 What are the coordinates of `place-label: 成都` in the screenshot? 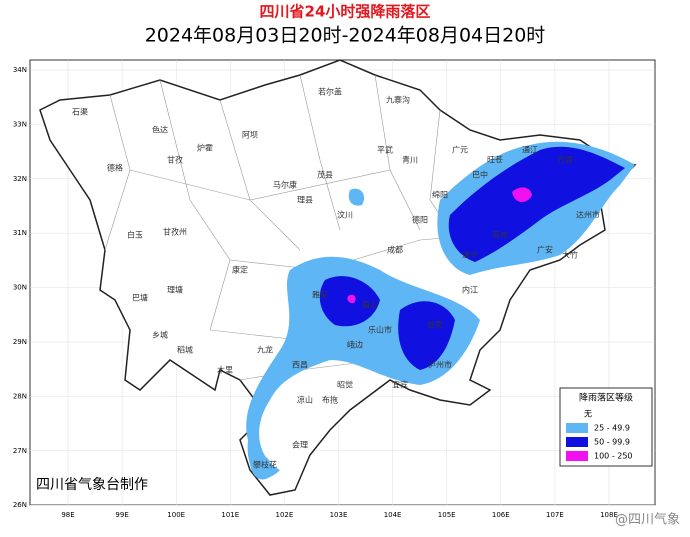 It's located at (395, 250).